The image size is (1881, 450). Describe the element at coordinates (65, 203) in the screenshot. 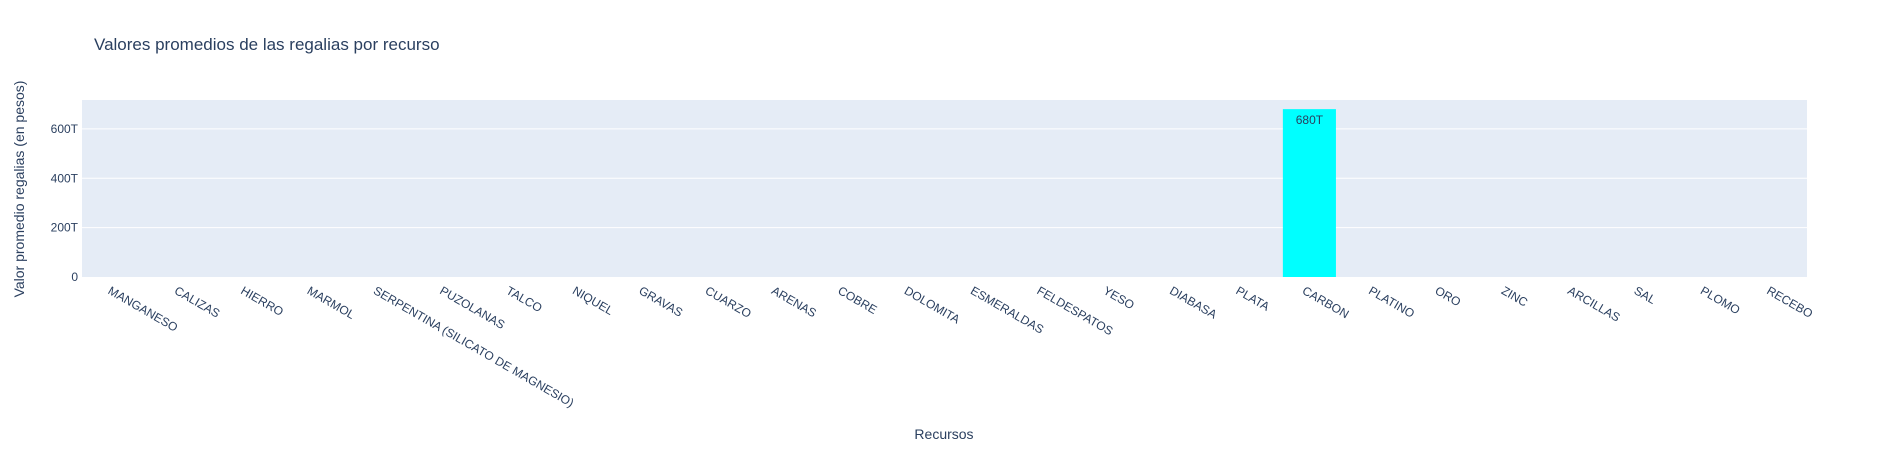

I see `y-axis-ticks: 0 200T 400T 600T` at that location.